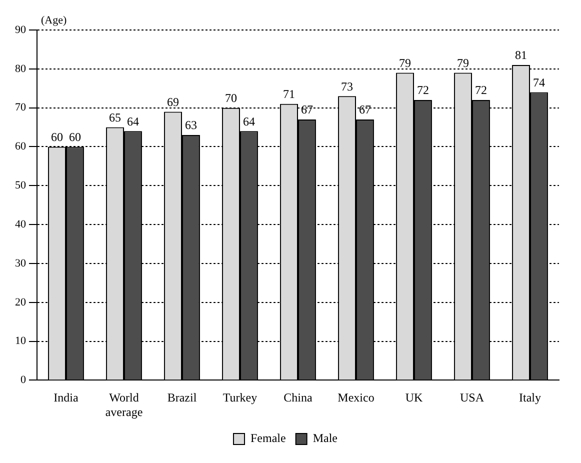 Image resolution: width=581 pixels, height=463 pixels. Describe the element at coordinates (182, 397) in the screenshot. I see `x-tick-label: Brazil` at that location.